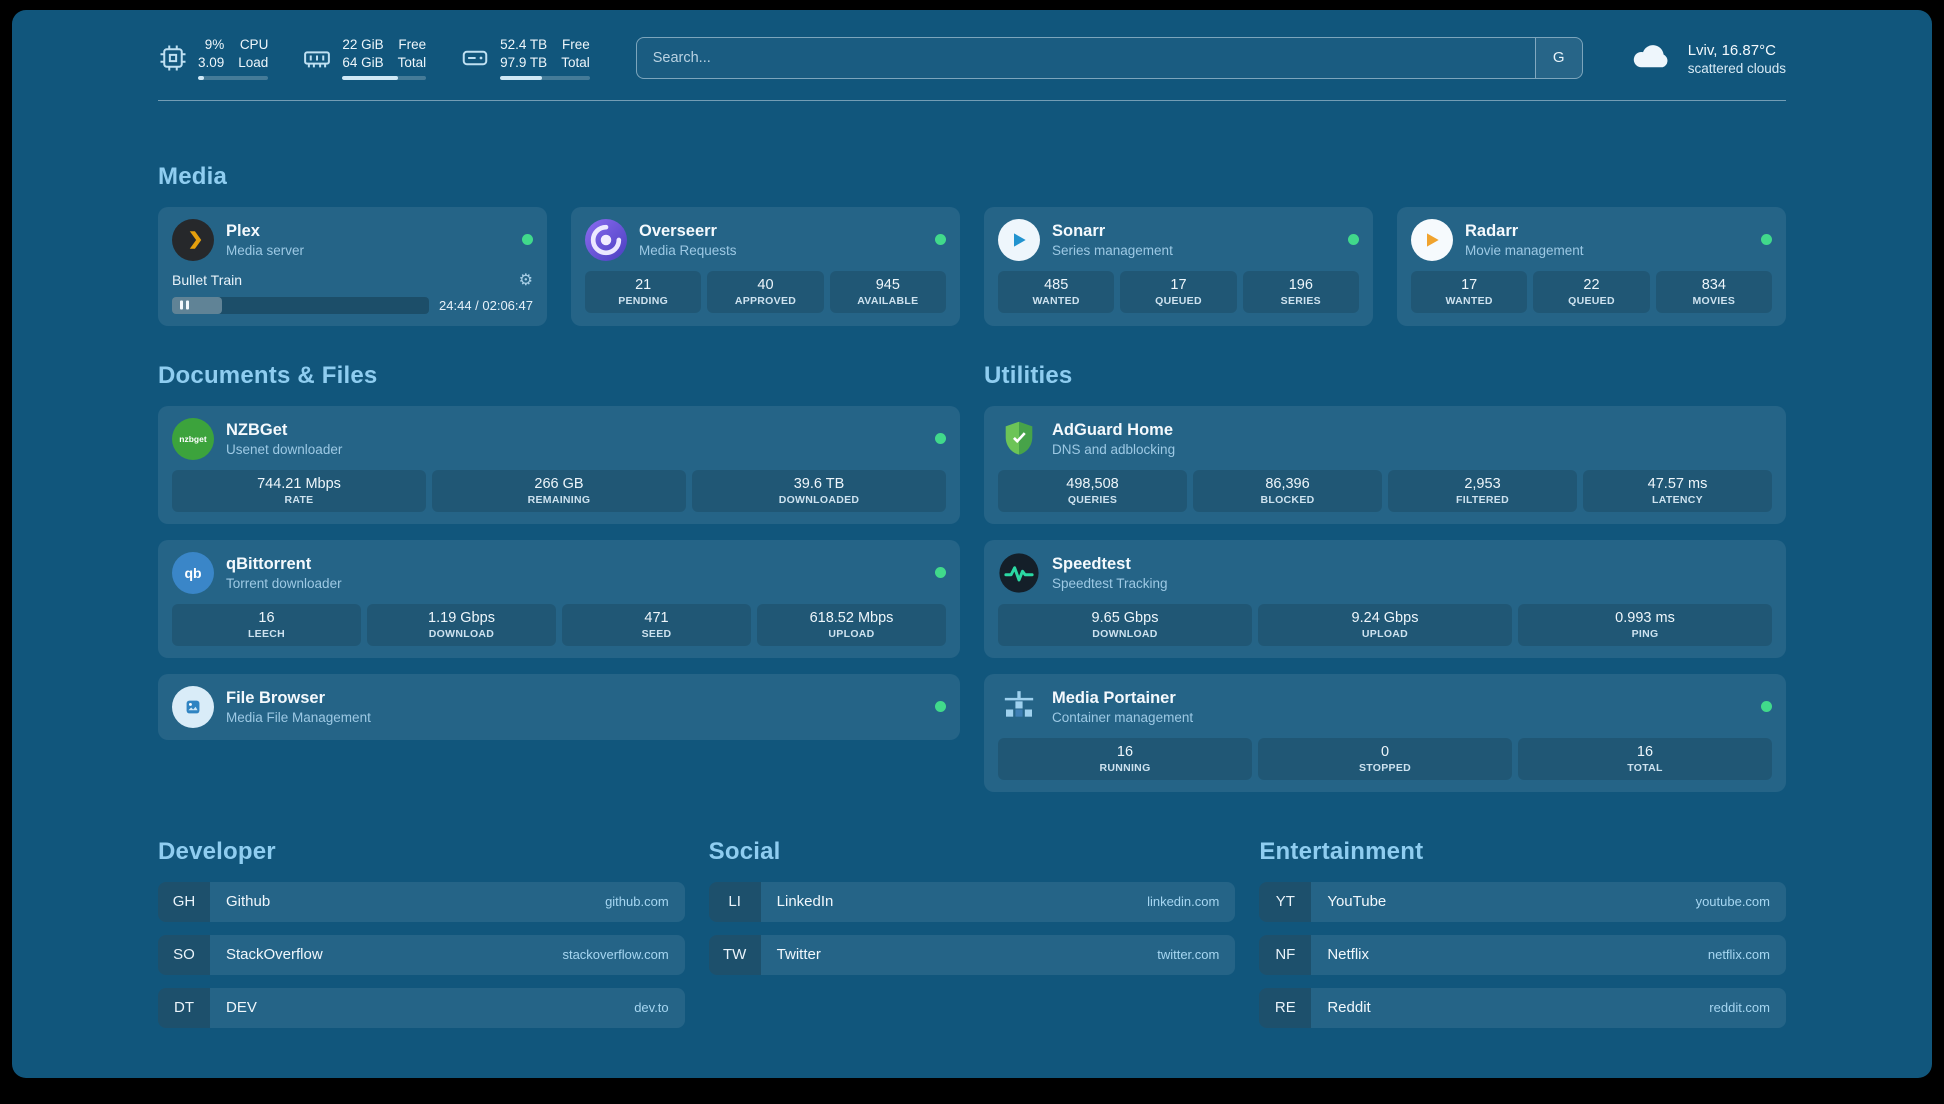  I want to click on stat-tile: 16 RUNNING, so click(1125, 758).